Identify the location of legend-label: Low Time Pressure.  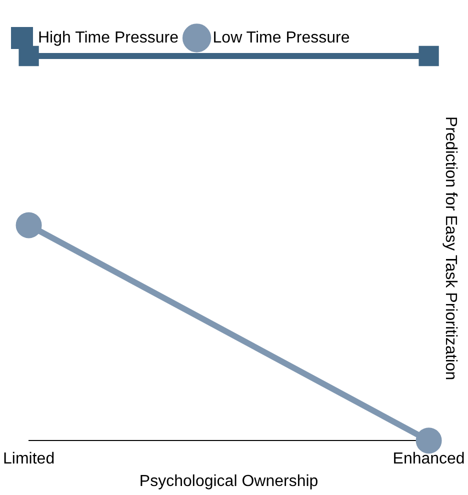
(281, 37).